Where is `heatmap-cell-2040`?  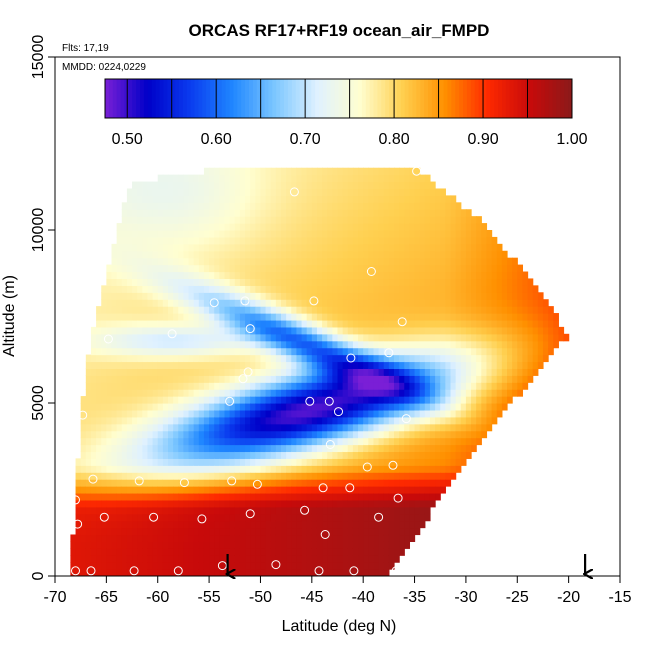
heatmap-cell-2040 is located at coordinates (273, 476).